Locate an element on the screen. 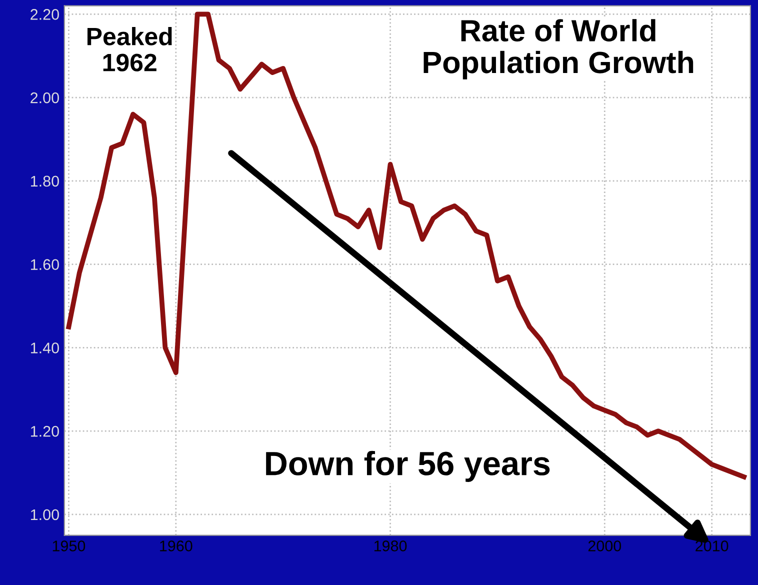 This screenshot has width=758, height=585. y-tick-label: 2.00 is located at coordinates (44, 98).